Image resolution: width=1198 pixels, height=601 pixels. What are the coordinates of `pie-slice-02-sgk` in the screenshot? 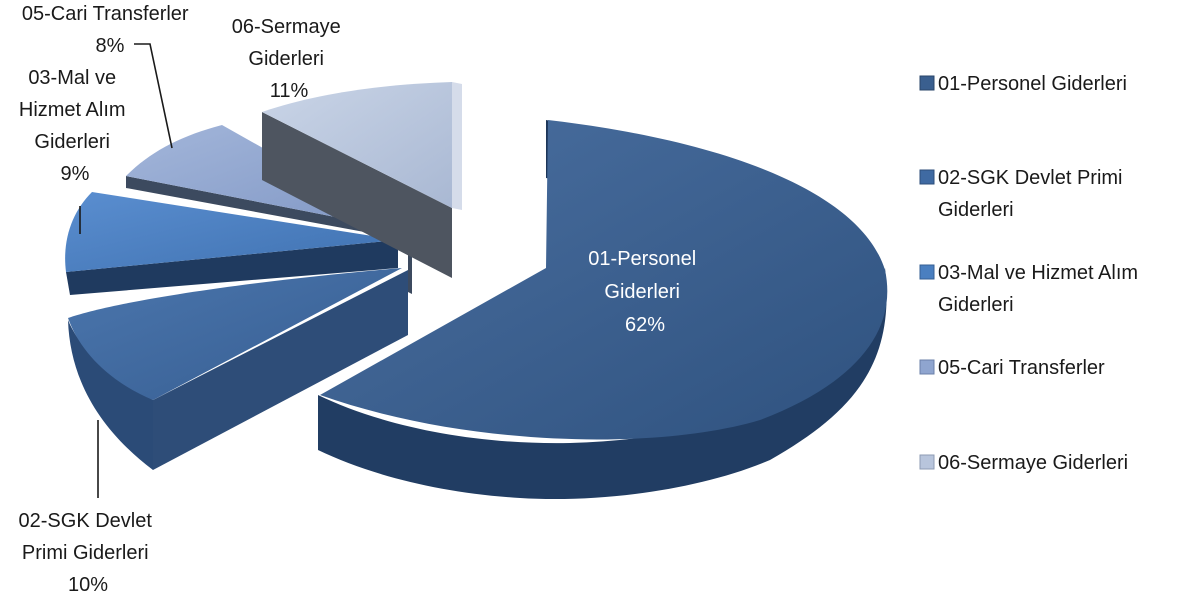 It's located at (238, 369).